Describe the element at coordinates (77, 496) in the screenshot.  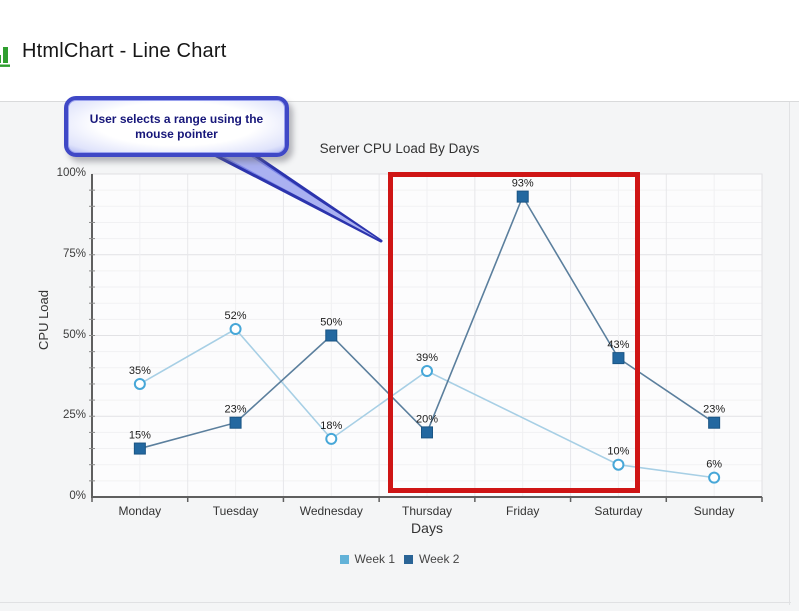
I see `y-tick-label: 0%` at that location.